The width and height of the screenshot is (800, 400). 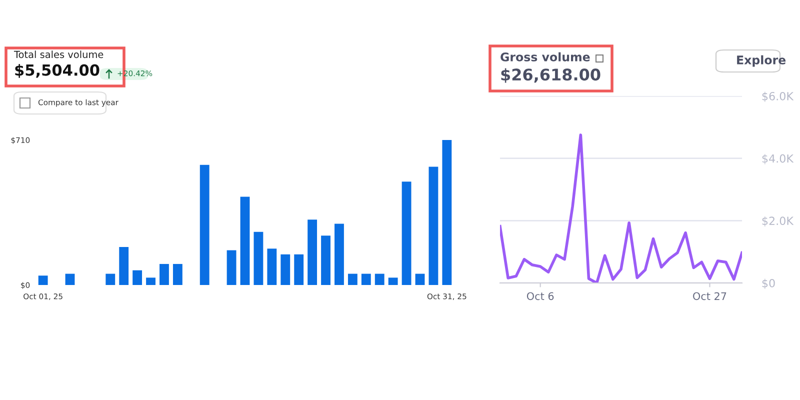 What do you see at coordinates (778, 159) in the screenshot?
I see `y-tick-label: $4.0K` at bounding box center [778, 159].